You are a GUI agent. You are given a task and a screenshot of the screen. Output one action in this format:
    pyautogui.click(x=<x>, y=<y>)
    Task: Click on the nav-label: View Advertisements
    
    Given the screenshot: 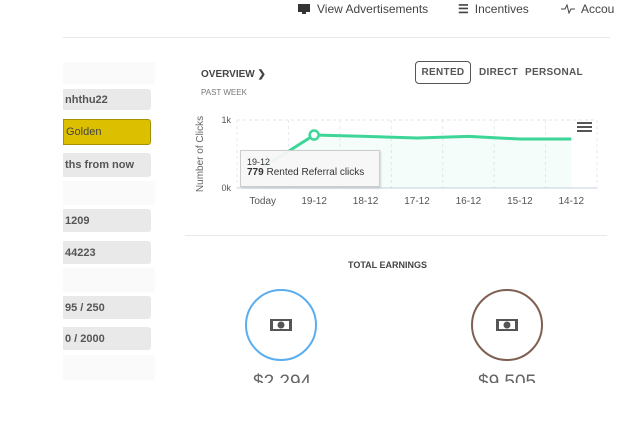 What is the action you would take?
    pyautogui.click(x=373, y=9)
    